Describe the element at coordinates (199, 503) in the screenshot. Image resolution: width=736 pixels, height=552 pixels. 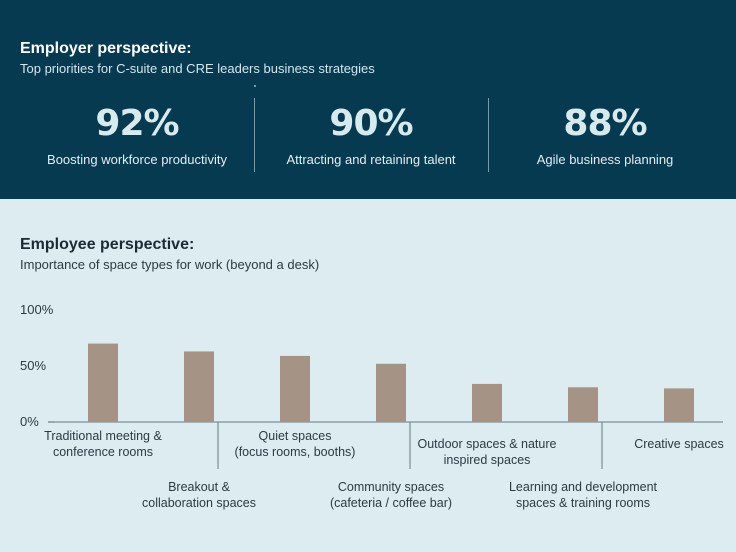
I see `category-label: collaboration spaces` at that location.